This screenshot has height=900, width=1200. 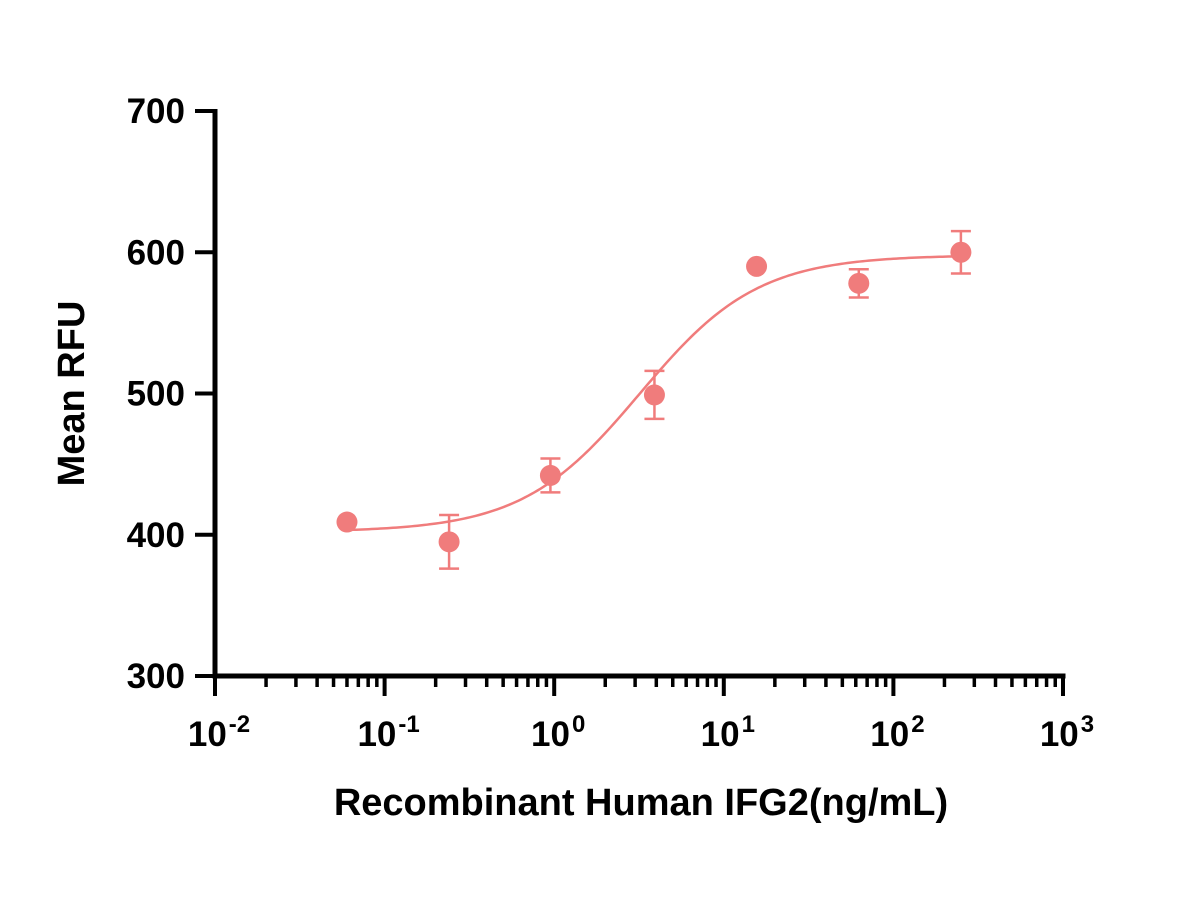 What do you see at coordinates (156, 535) in the screenshot?
I see `y-tick-label: 400` at bounding box center [156, 535].